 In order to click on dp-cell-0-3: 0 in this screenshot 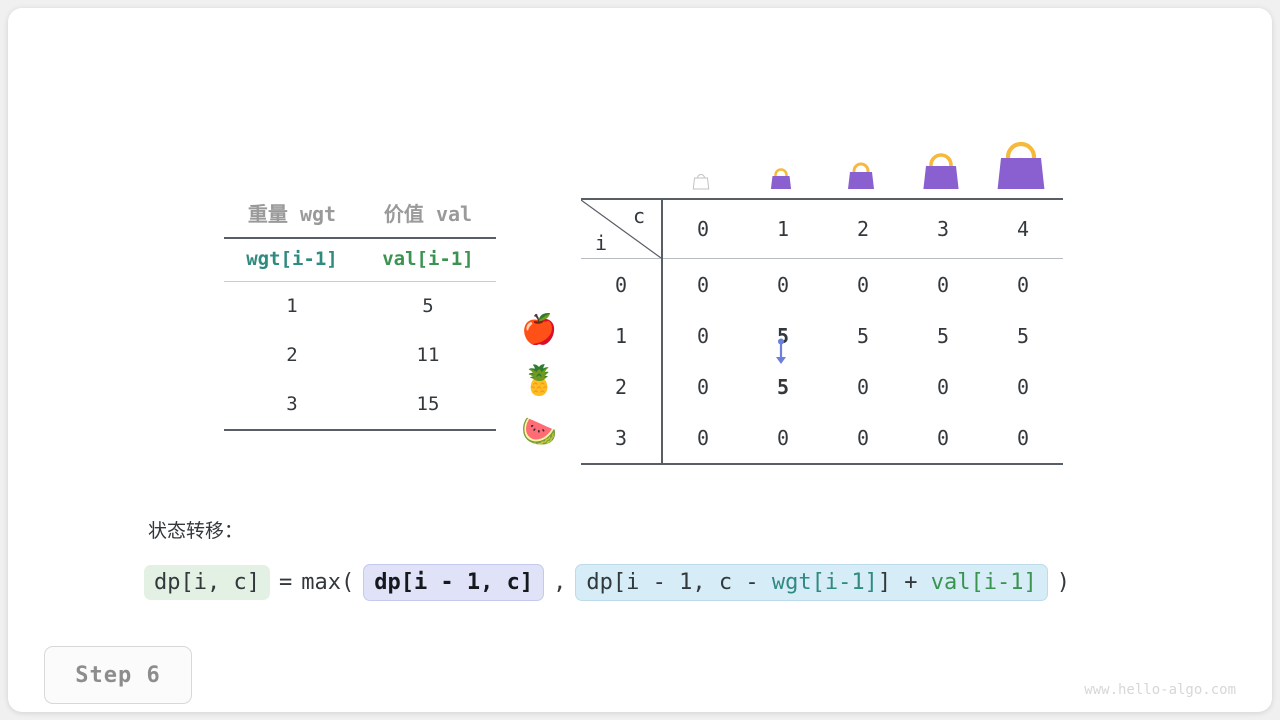, I will do `click(943, 284)`.